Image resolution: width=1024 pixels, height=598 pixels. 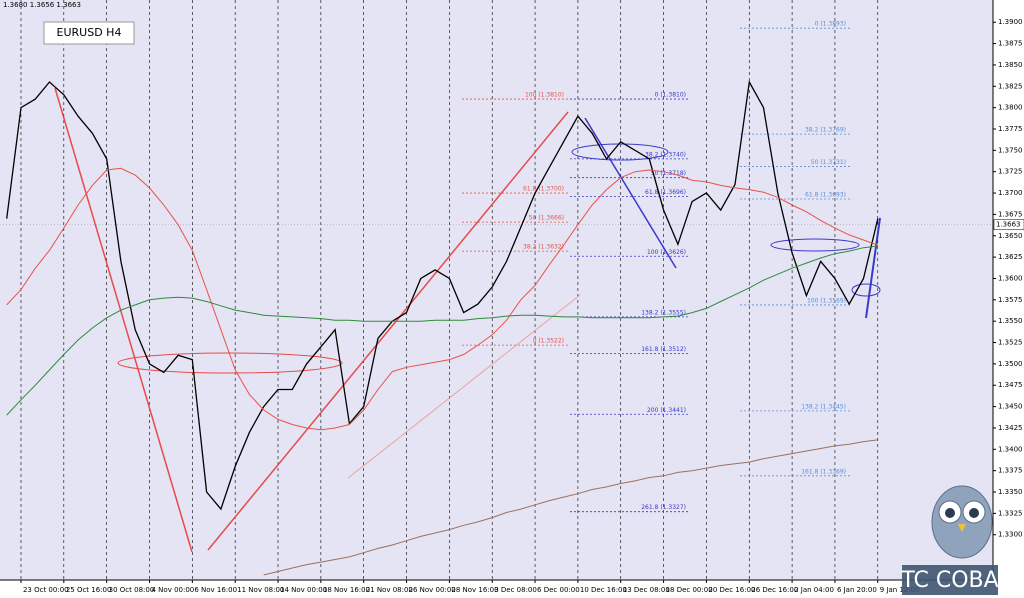 I want to click on last-price-tag, so click(x=1008, y=224).